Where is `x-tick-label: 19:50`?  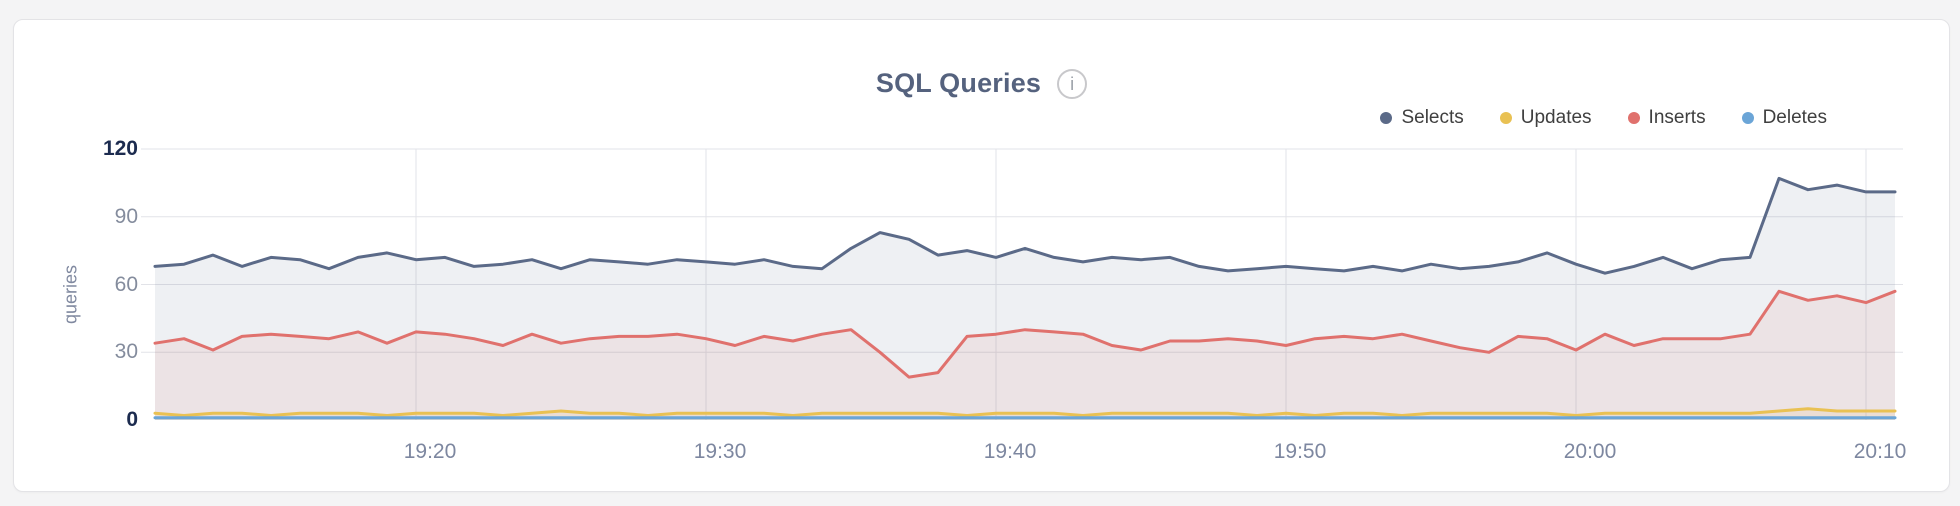 x-tick-label: 19:50 is located at coordinates (1300, 451).